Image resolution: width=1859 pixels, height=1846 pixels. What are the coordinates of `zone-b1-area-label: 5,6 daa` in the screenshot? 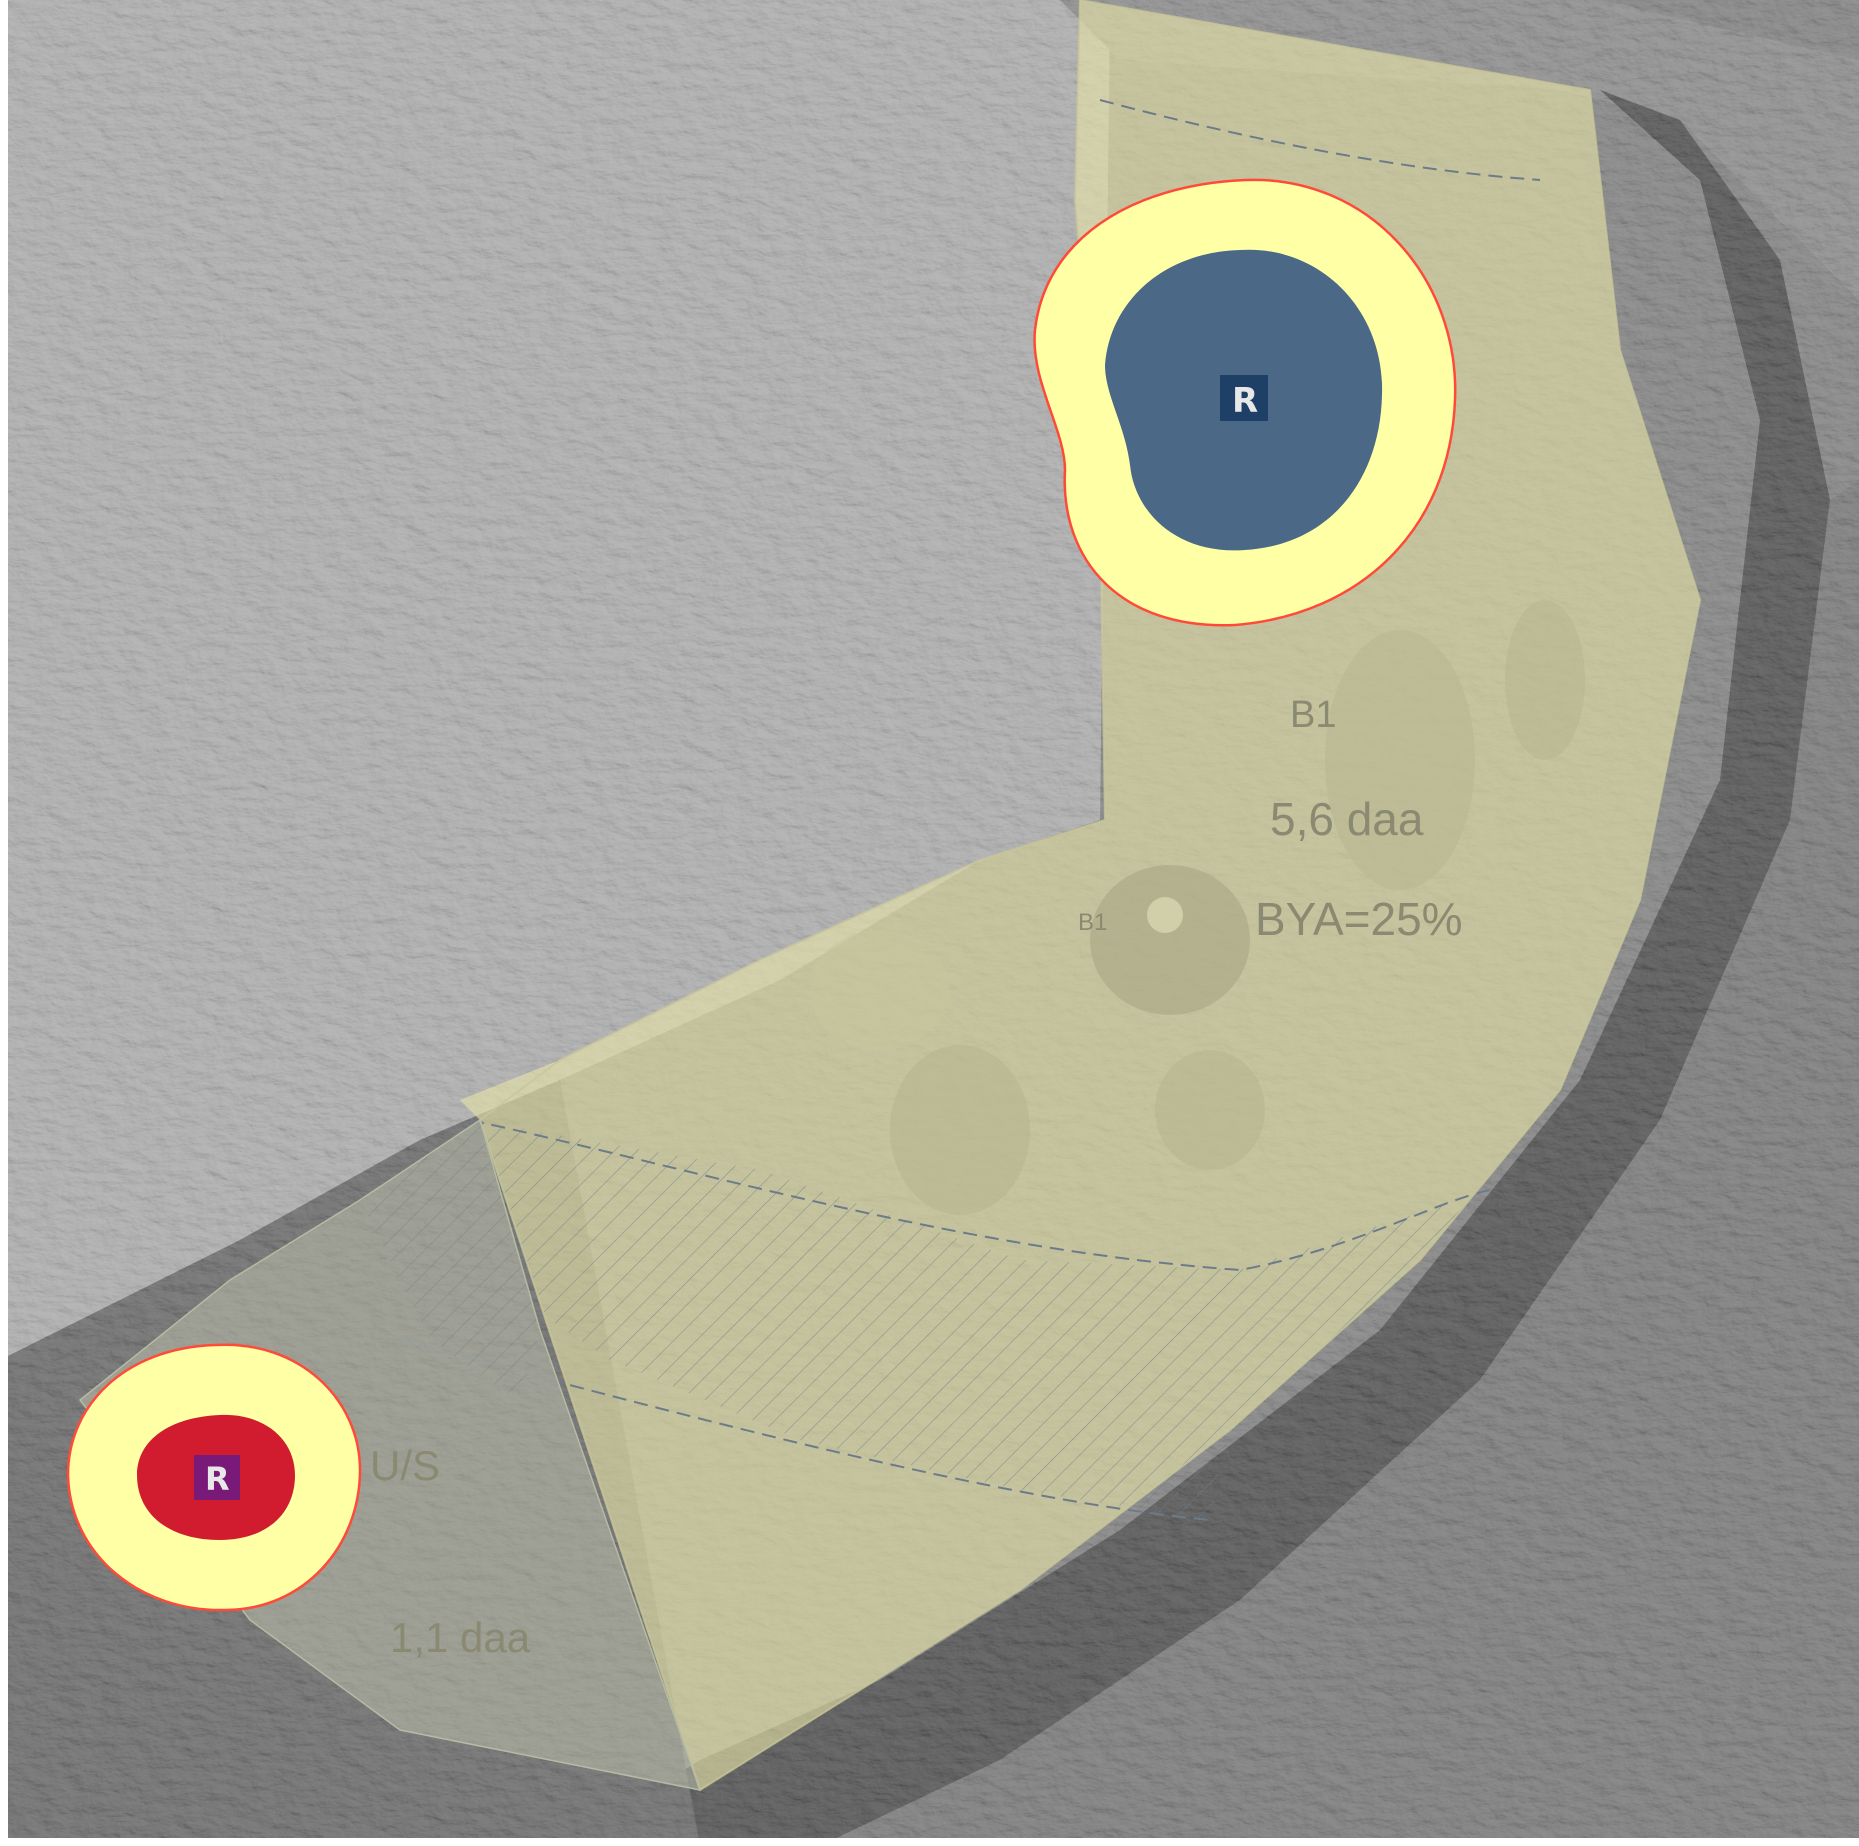 It's located at (1347, 819).